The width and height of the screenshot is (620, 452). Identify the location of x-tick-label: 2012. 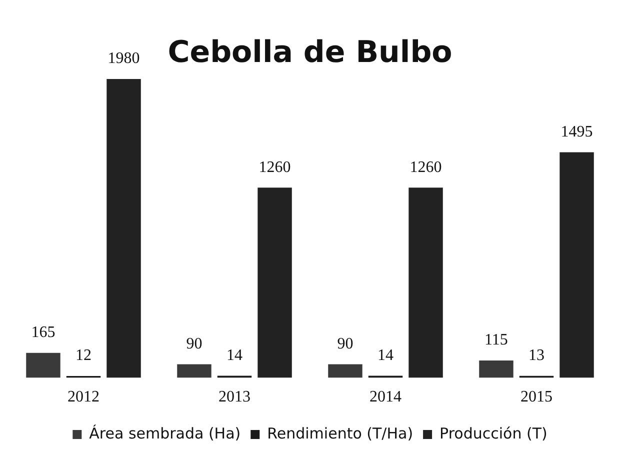
(84, 397).